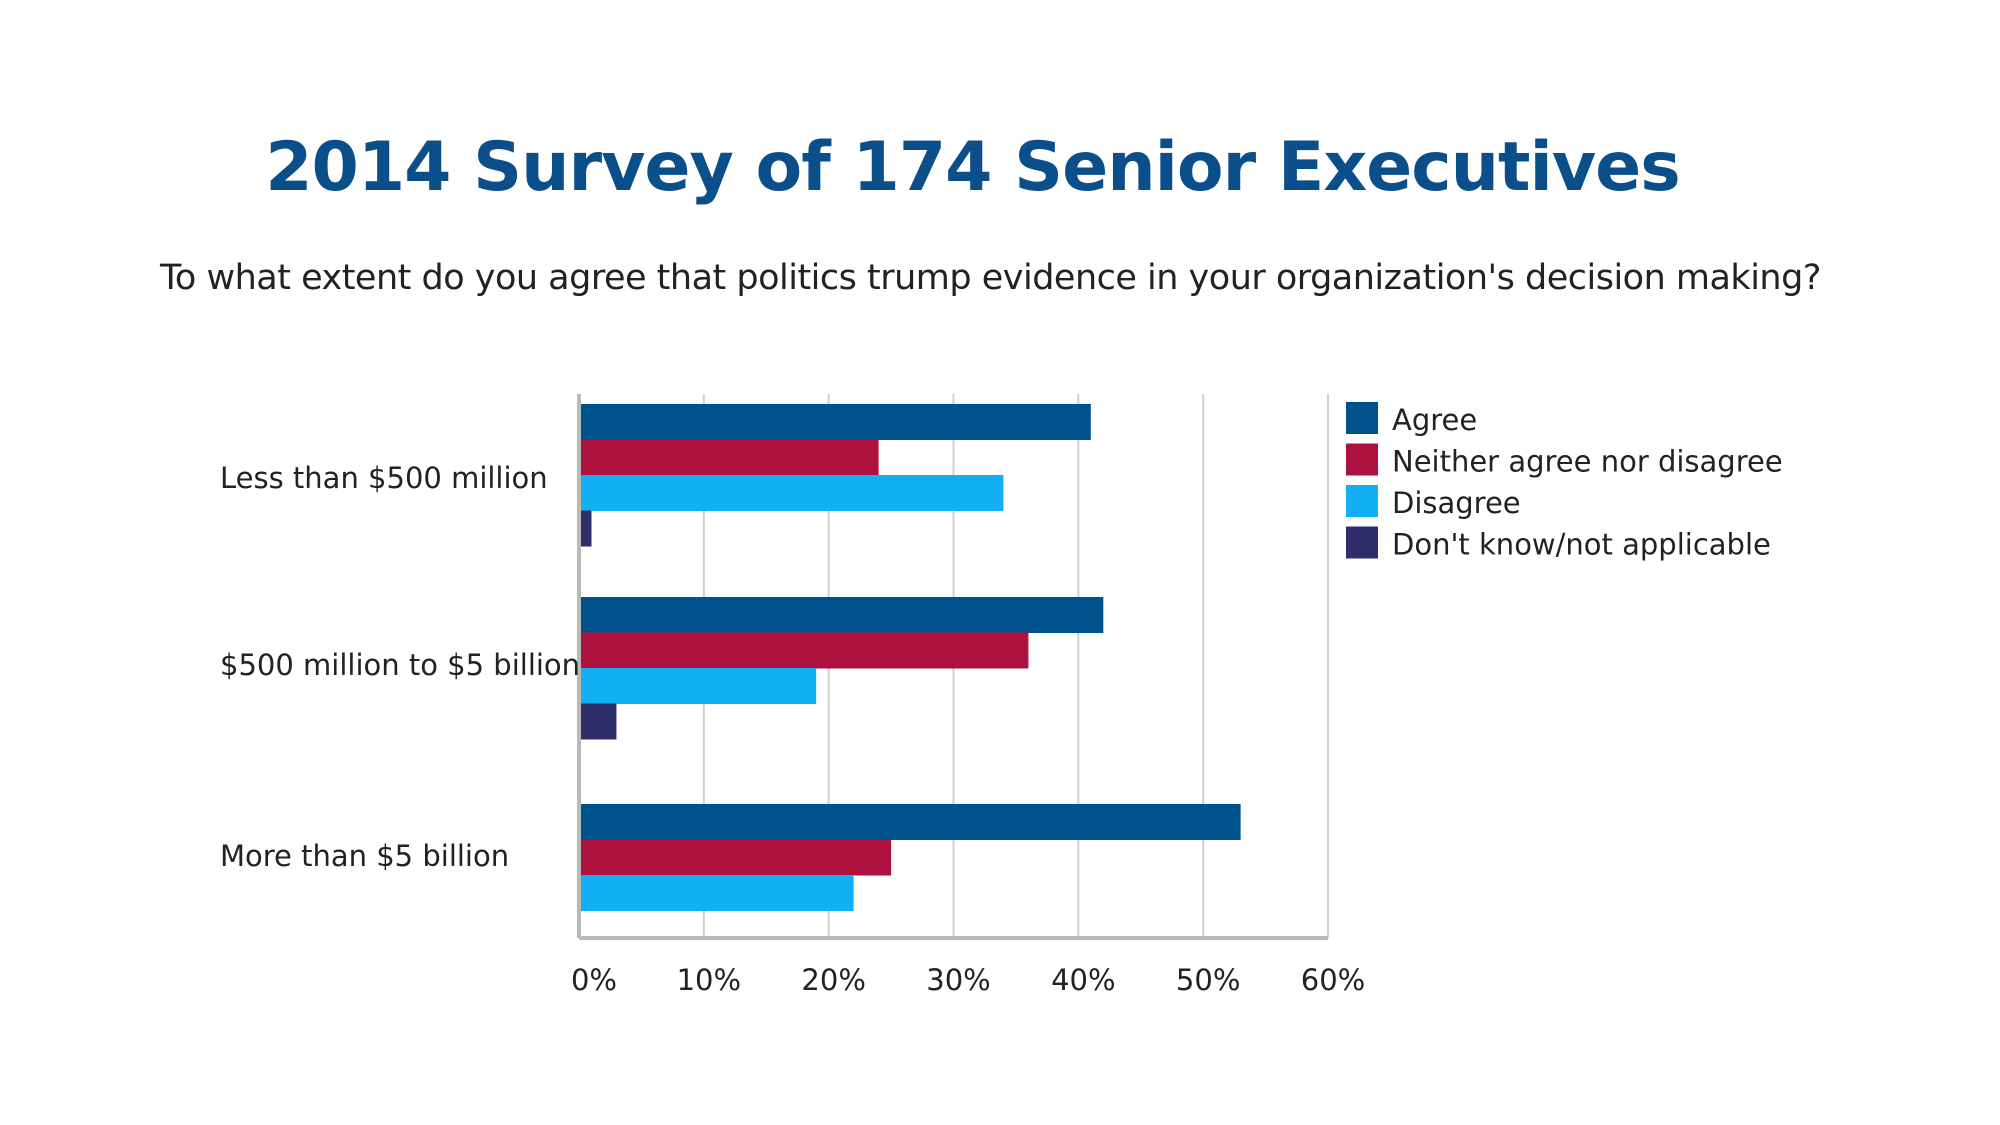  Describe the element at coordinates (958, 980) in the screenshot. I see `x-tick-label: 30%` at that location.